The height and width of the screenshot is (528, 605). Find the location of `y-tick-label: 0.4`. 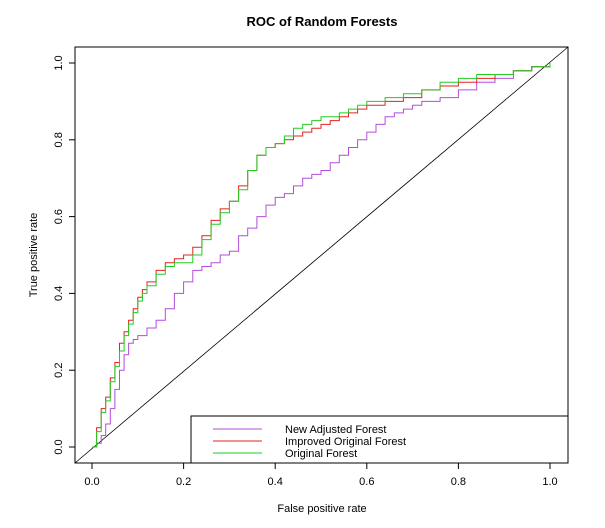

y-tick-label: 0.4 is located at coordinates (59, 293).